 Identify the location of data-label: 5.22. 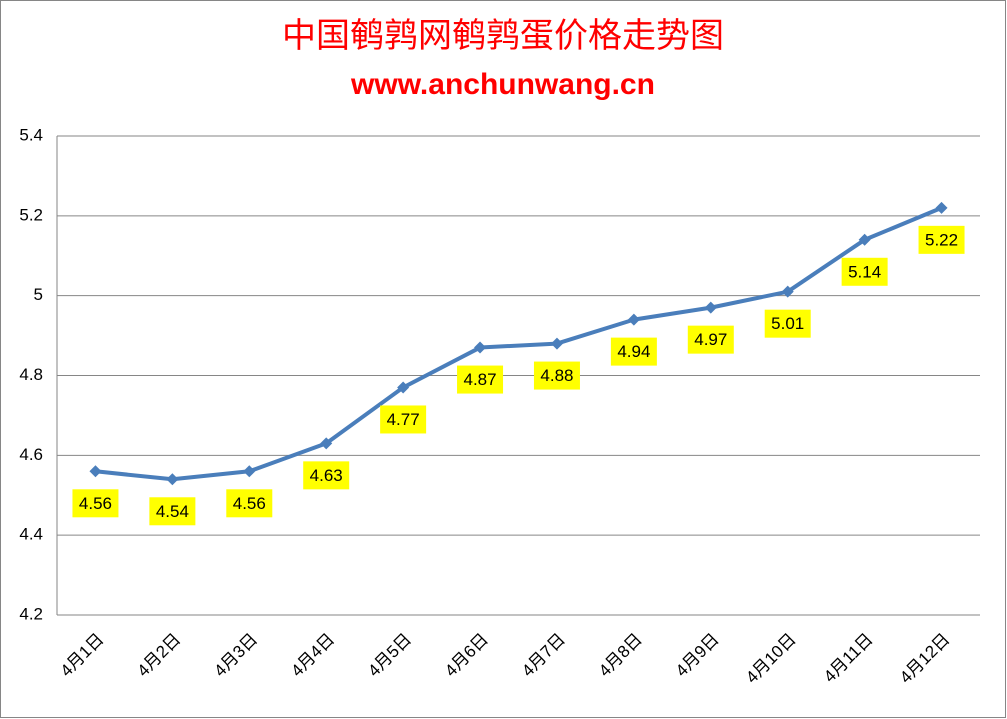
(941, 239).